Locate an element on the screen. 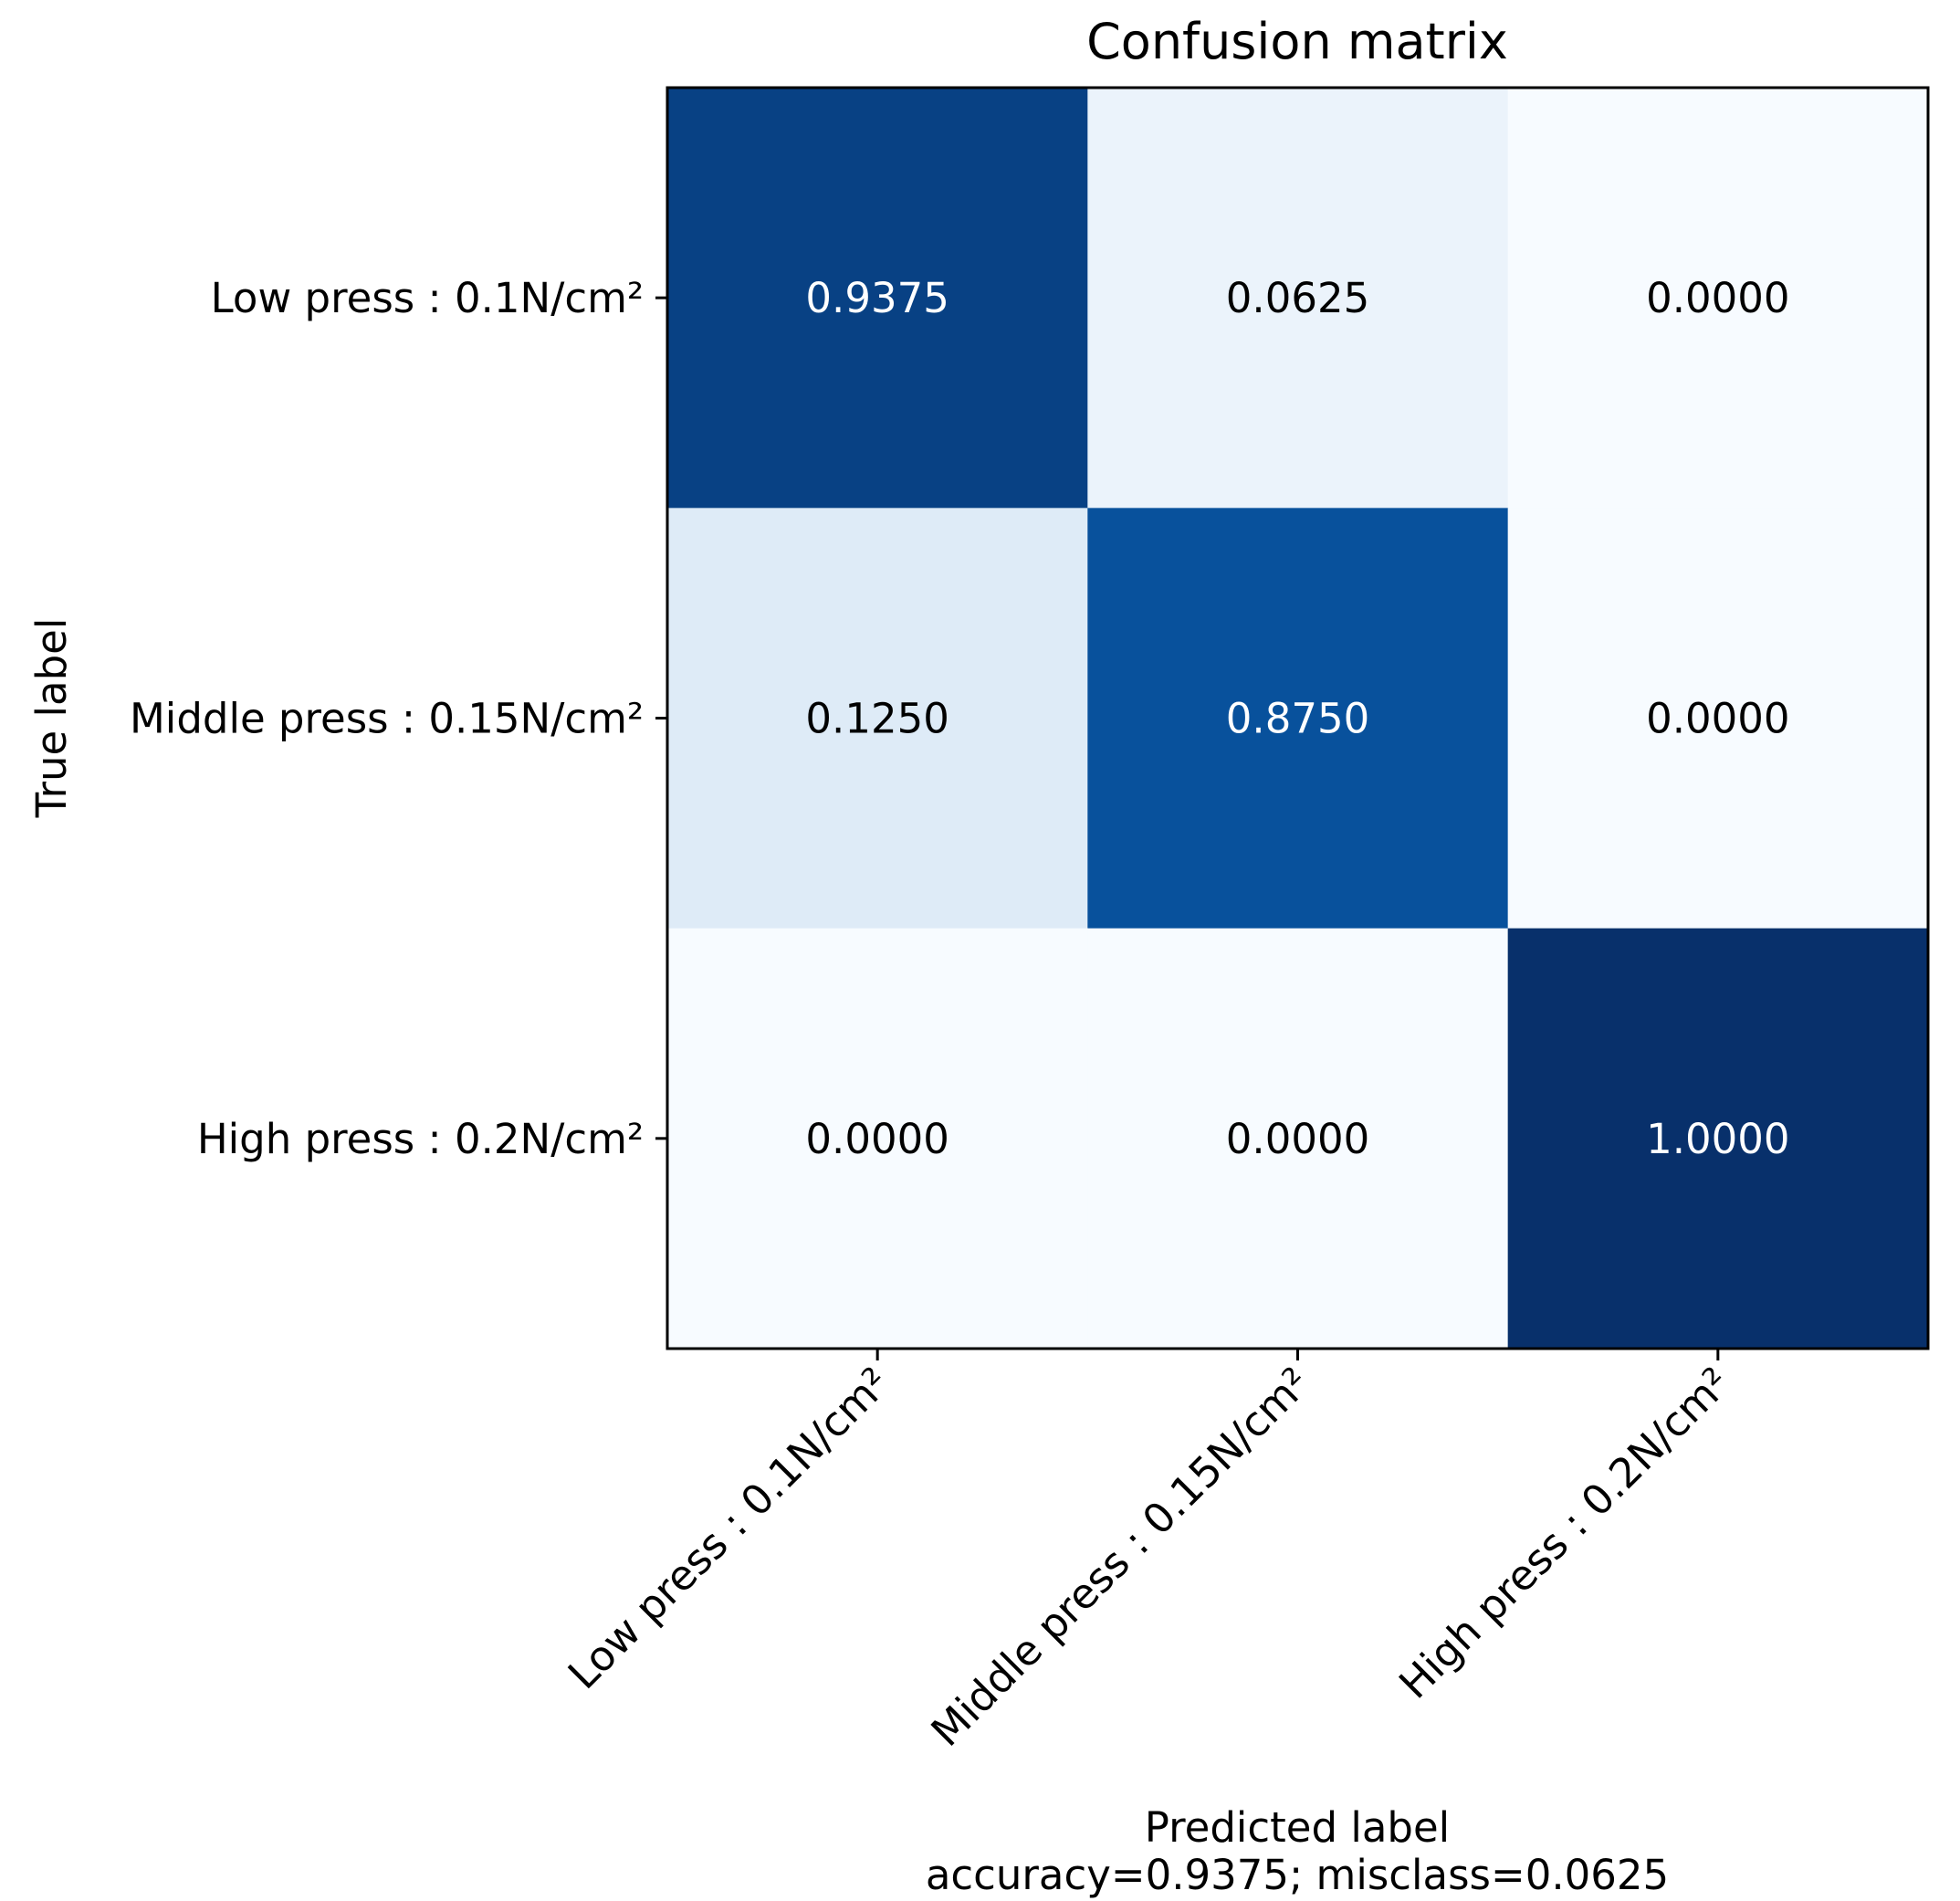 Image resolution: width=1960 pixels, height=1901 pixels. cell-value-label: 1.0000 is located at coordinates (1717, 1139).